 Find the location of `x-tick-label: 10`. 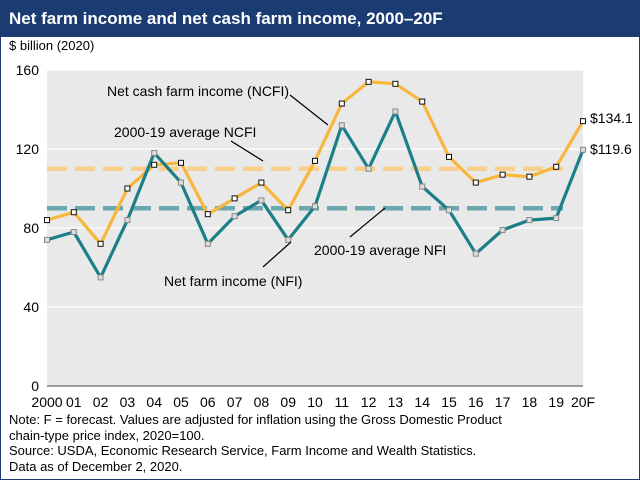

x-tick-label: 10 is located at coordinates (315, 402).